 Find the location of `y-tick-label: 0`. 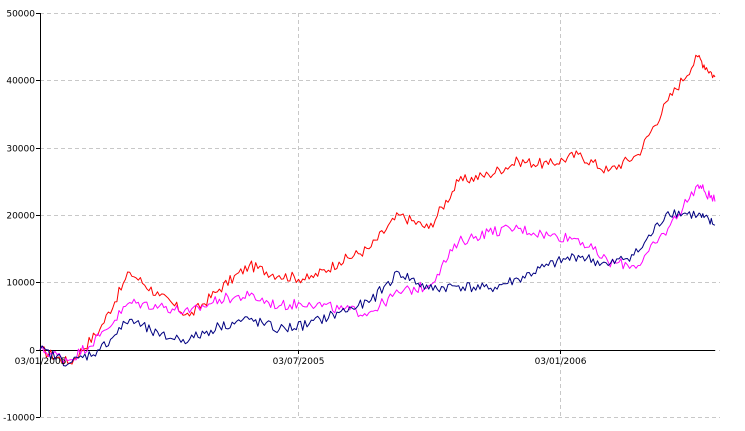

y-tick-label: 0 is located at coordinates (32, 352).